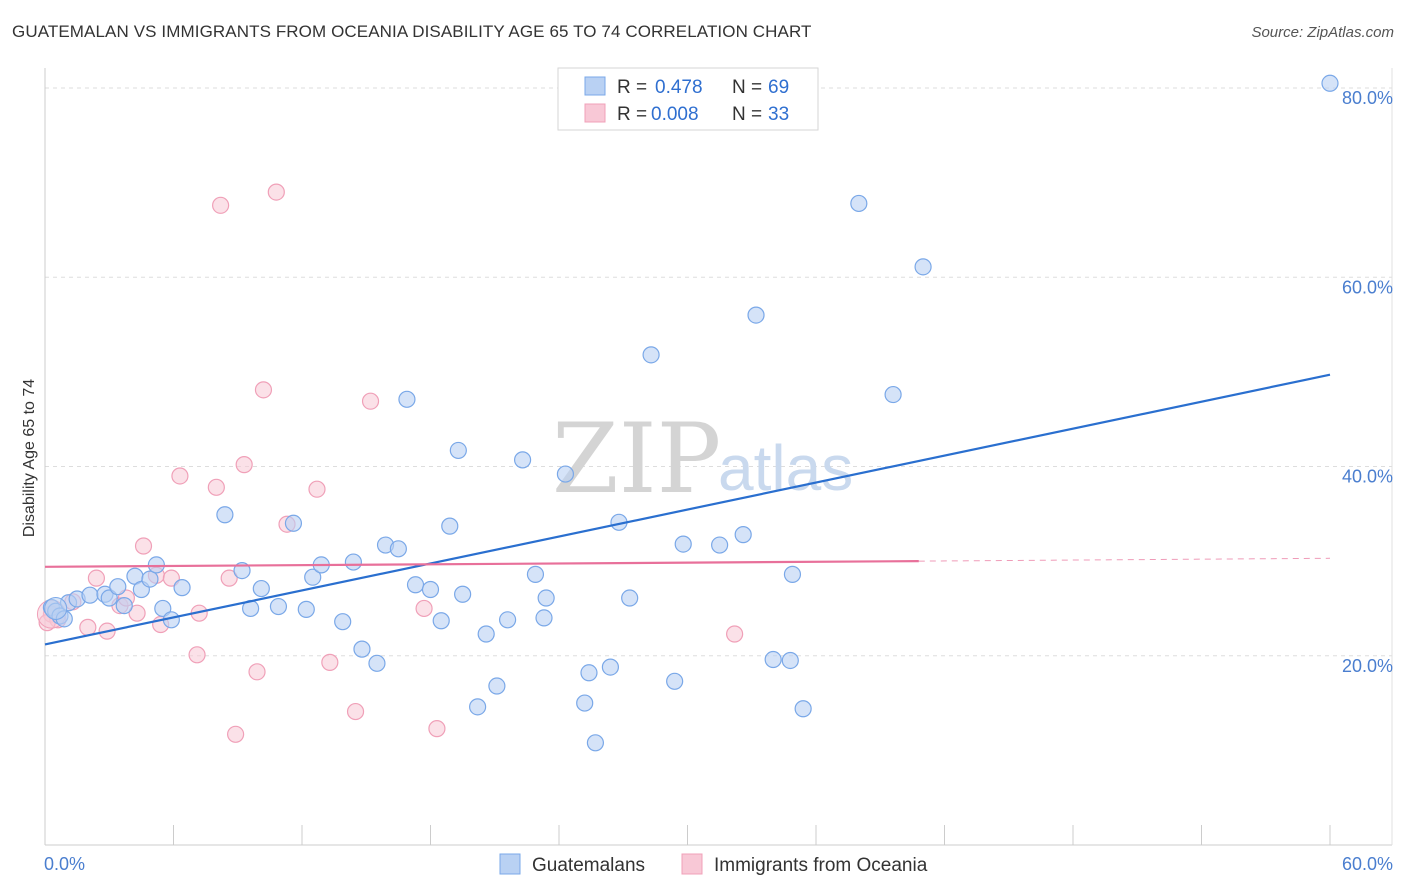 The height and width of the screenshot is (892, 1406). Describe the element at coordinates (713, 864) in the screenshot. I see `series-legend: Guatemalans Immigrants from Oceania` at that location.